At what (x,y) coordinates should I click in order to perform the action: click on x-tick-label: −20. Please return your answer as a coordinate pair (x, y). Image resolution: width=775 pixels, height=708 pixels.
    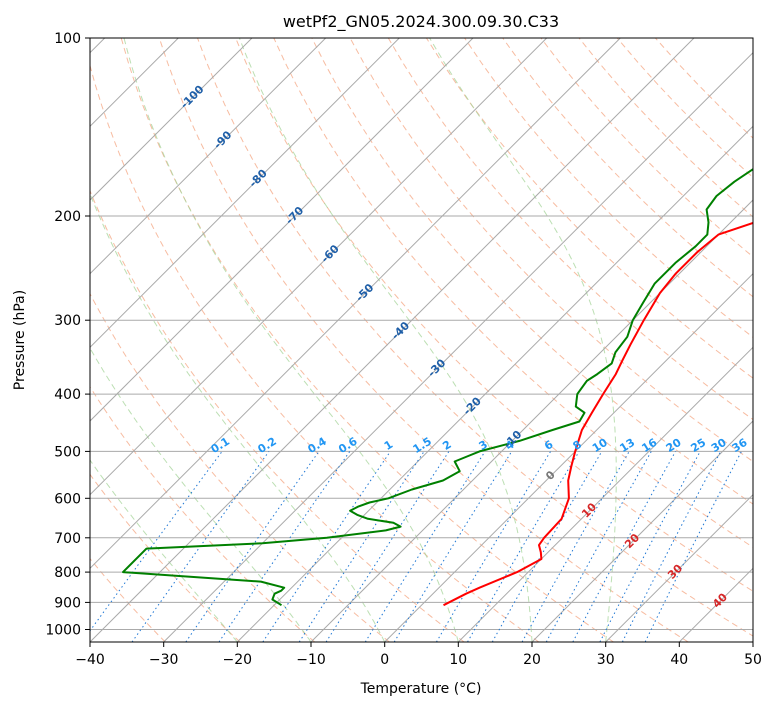
    Looking at the image, I should click on (238, 660).